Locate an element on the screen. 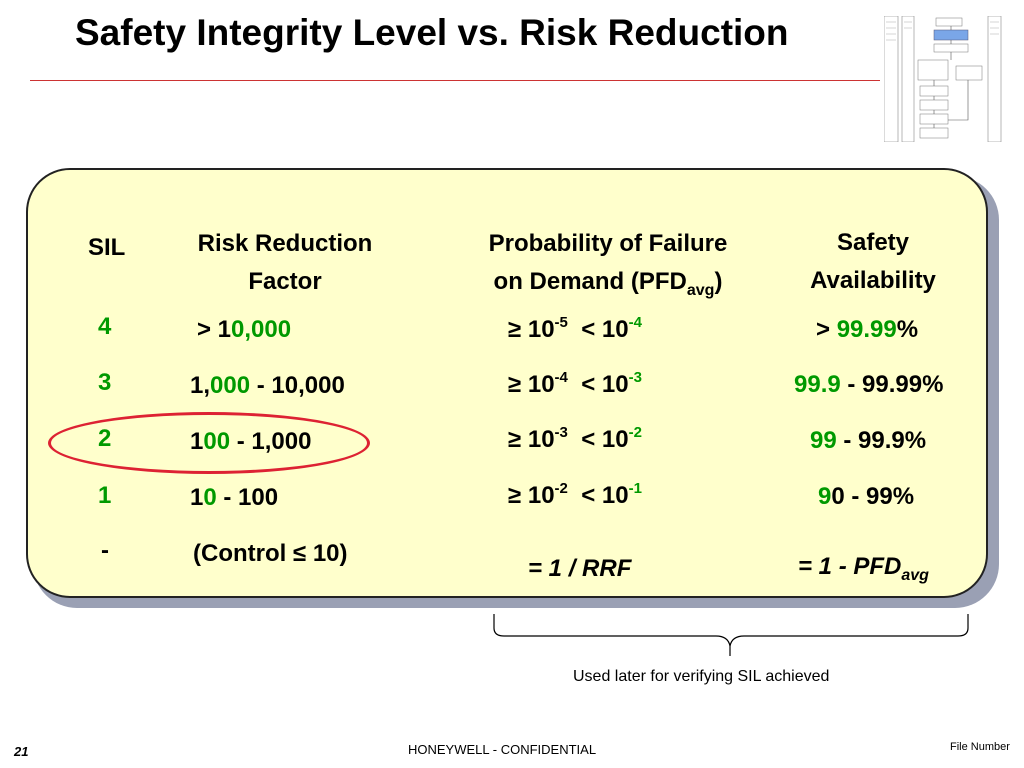 The height and width of the screenshot is (768, 1024). brace-note: Used later for verifying SIL achieved is located at coordinates (701, 676).